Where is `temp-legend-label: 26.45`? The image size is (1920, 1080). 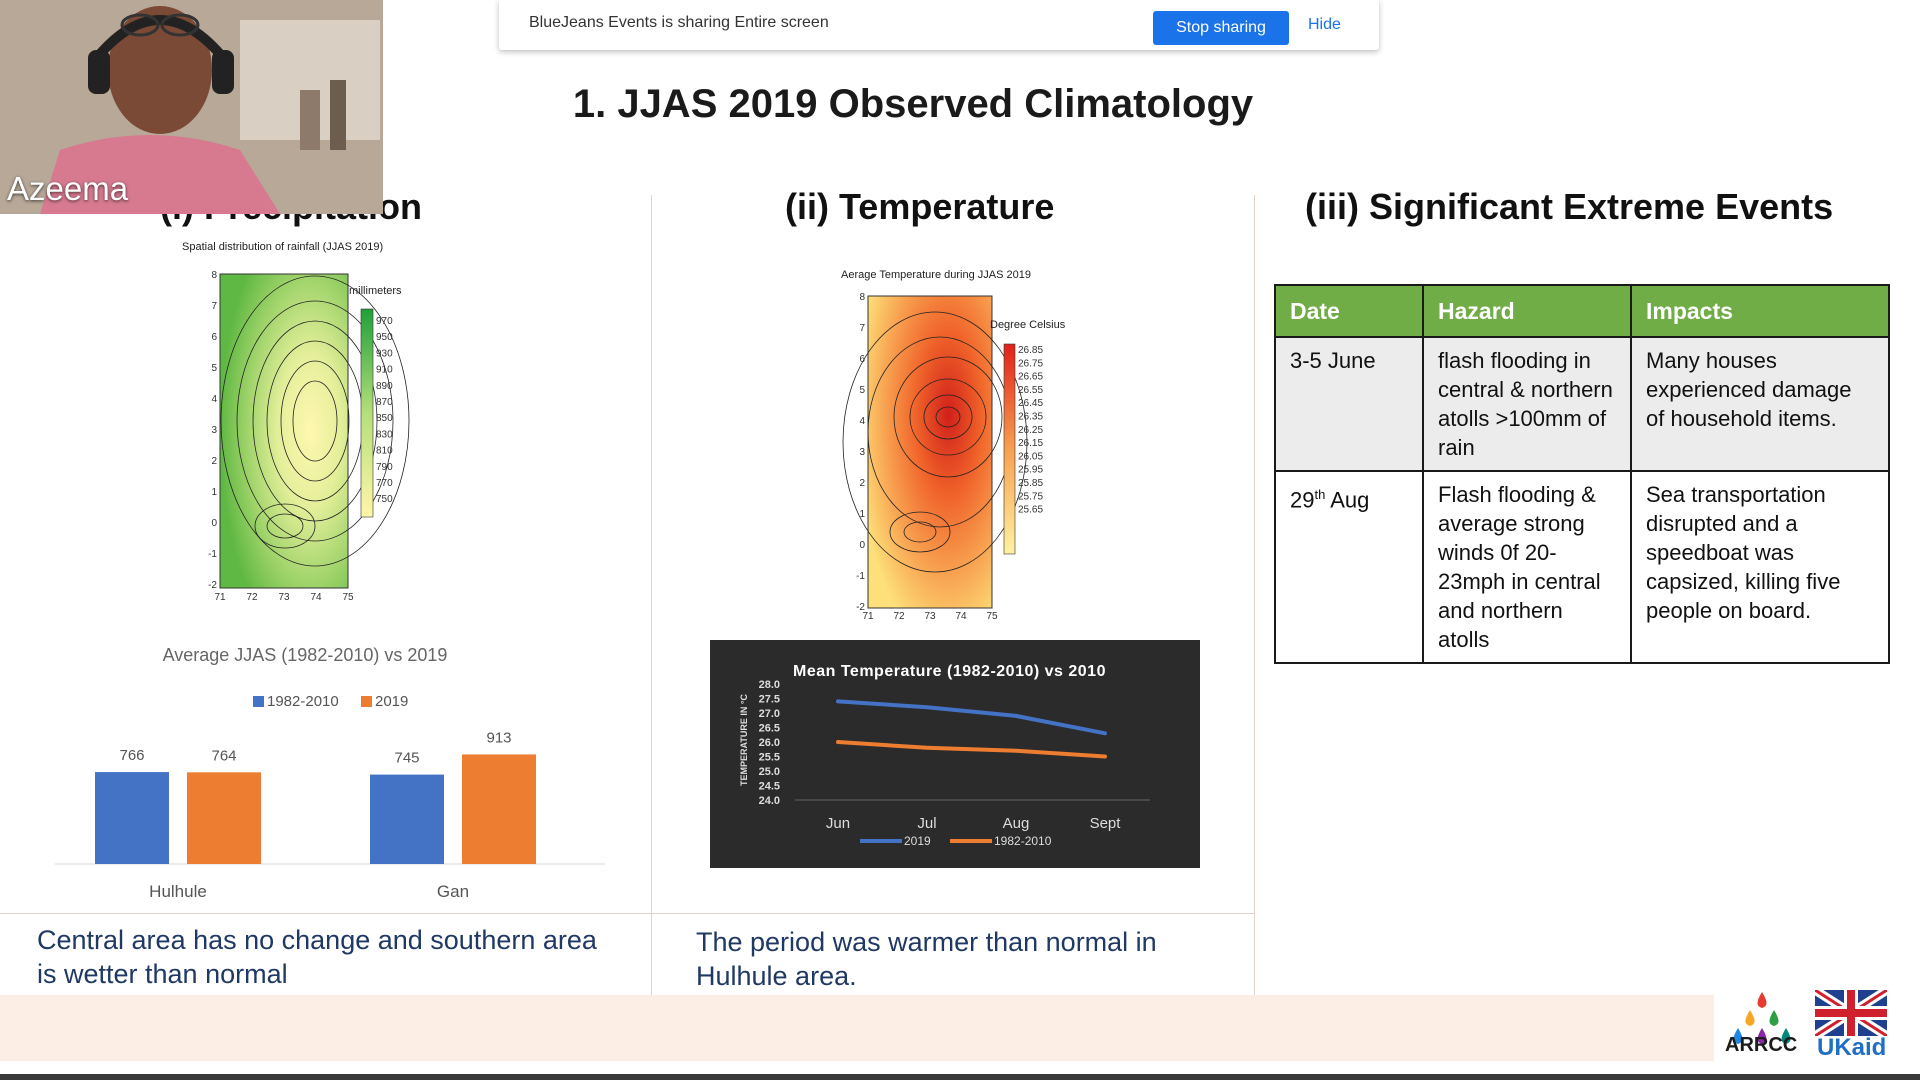 temp-legend-label: 26.45 is located at coordinates (1030, 403).